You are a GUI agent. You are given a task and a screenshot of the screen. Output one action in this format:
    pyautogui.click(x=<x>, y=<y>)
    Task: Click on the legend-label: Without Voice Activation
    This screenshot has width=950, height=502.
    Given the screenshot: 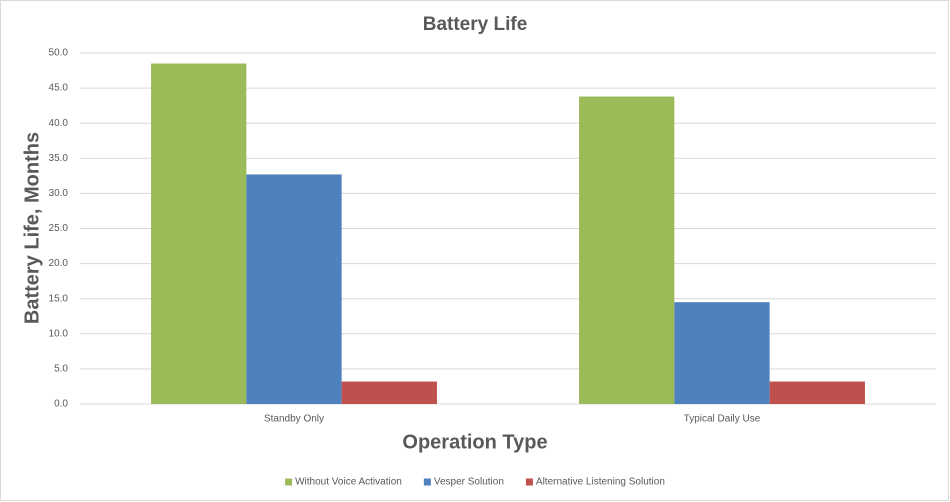 What is the action you would take?
    pyautogui.click(x=348, y=482)
    